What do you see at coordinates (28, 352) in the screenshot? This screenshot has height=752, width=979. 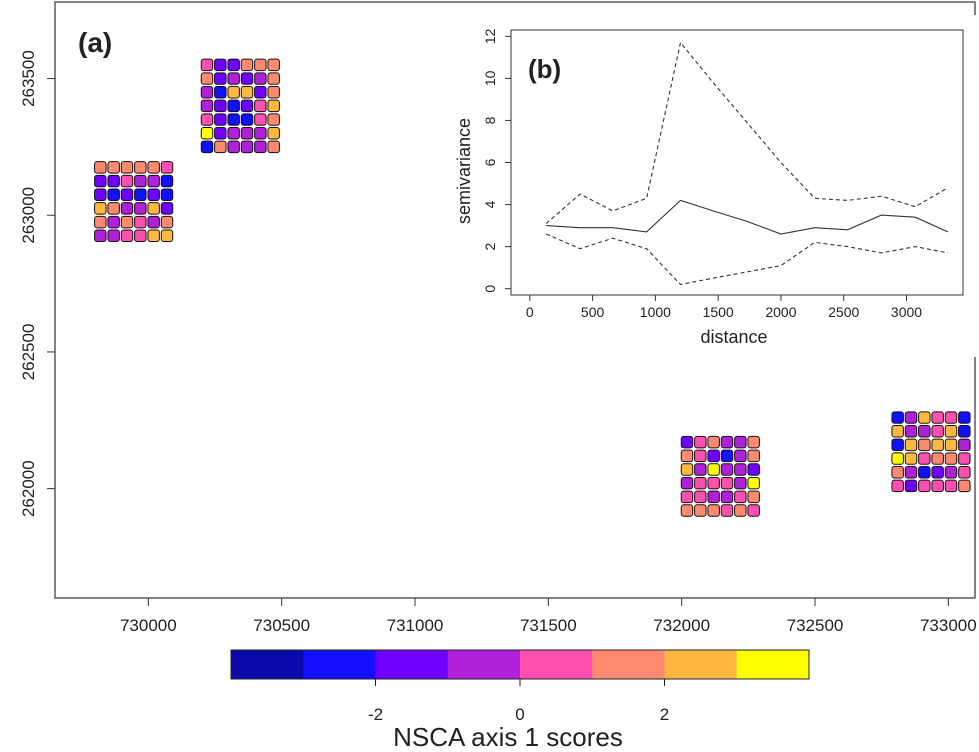 I see `map-y-tick-label: 262500` at bounding box center [28, 352].